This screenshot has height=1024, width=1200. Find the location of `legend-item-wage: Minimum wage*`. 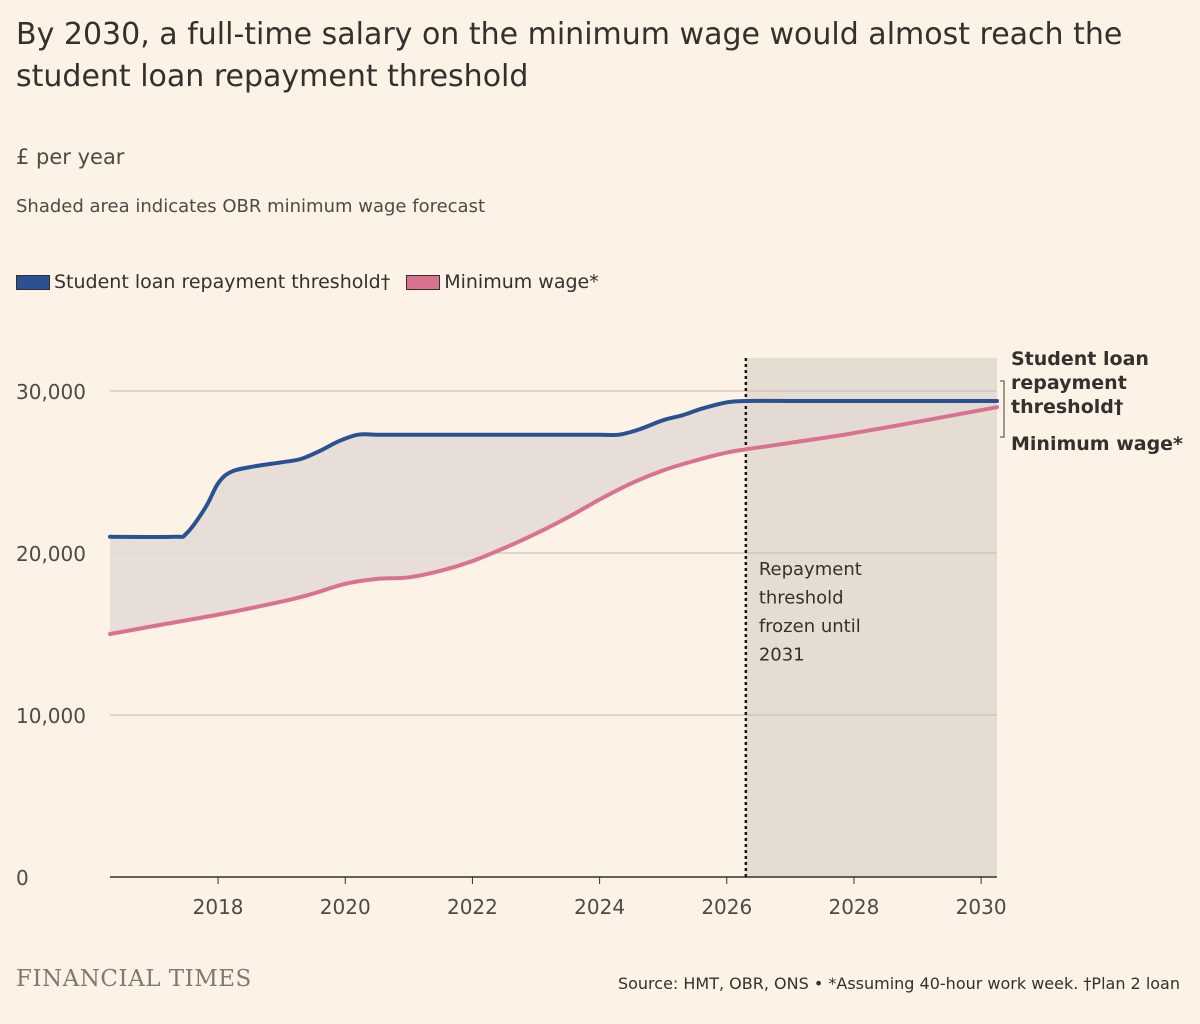

legend-item-wage: Minimum wage* is located at coordinates (502, 282).